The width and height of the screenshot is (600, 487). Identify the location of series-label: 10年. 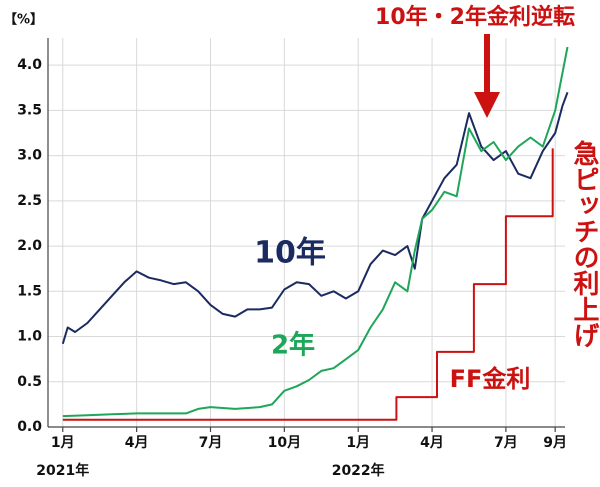
(290, 253).